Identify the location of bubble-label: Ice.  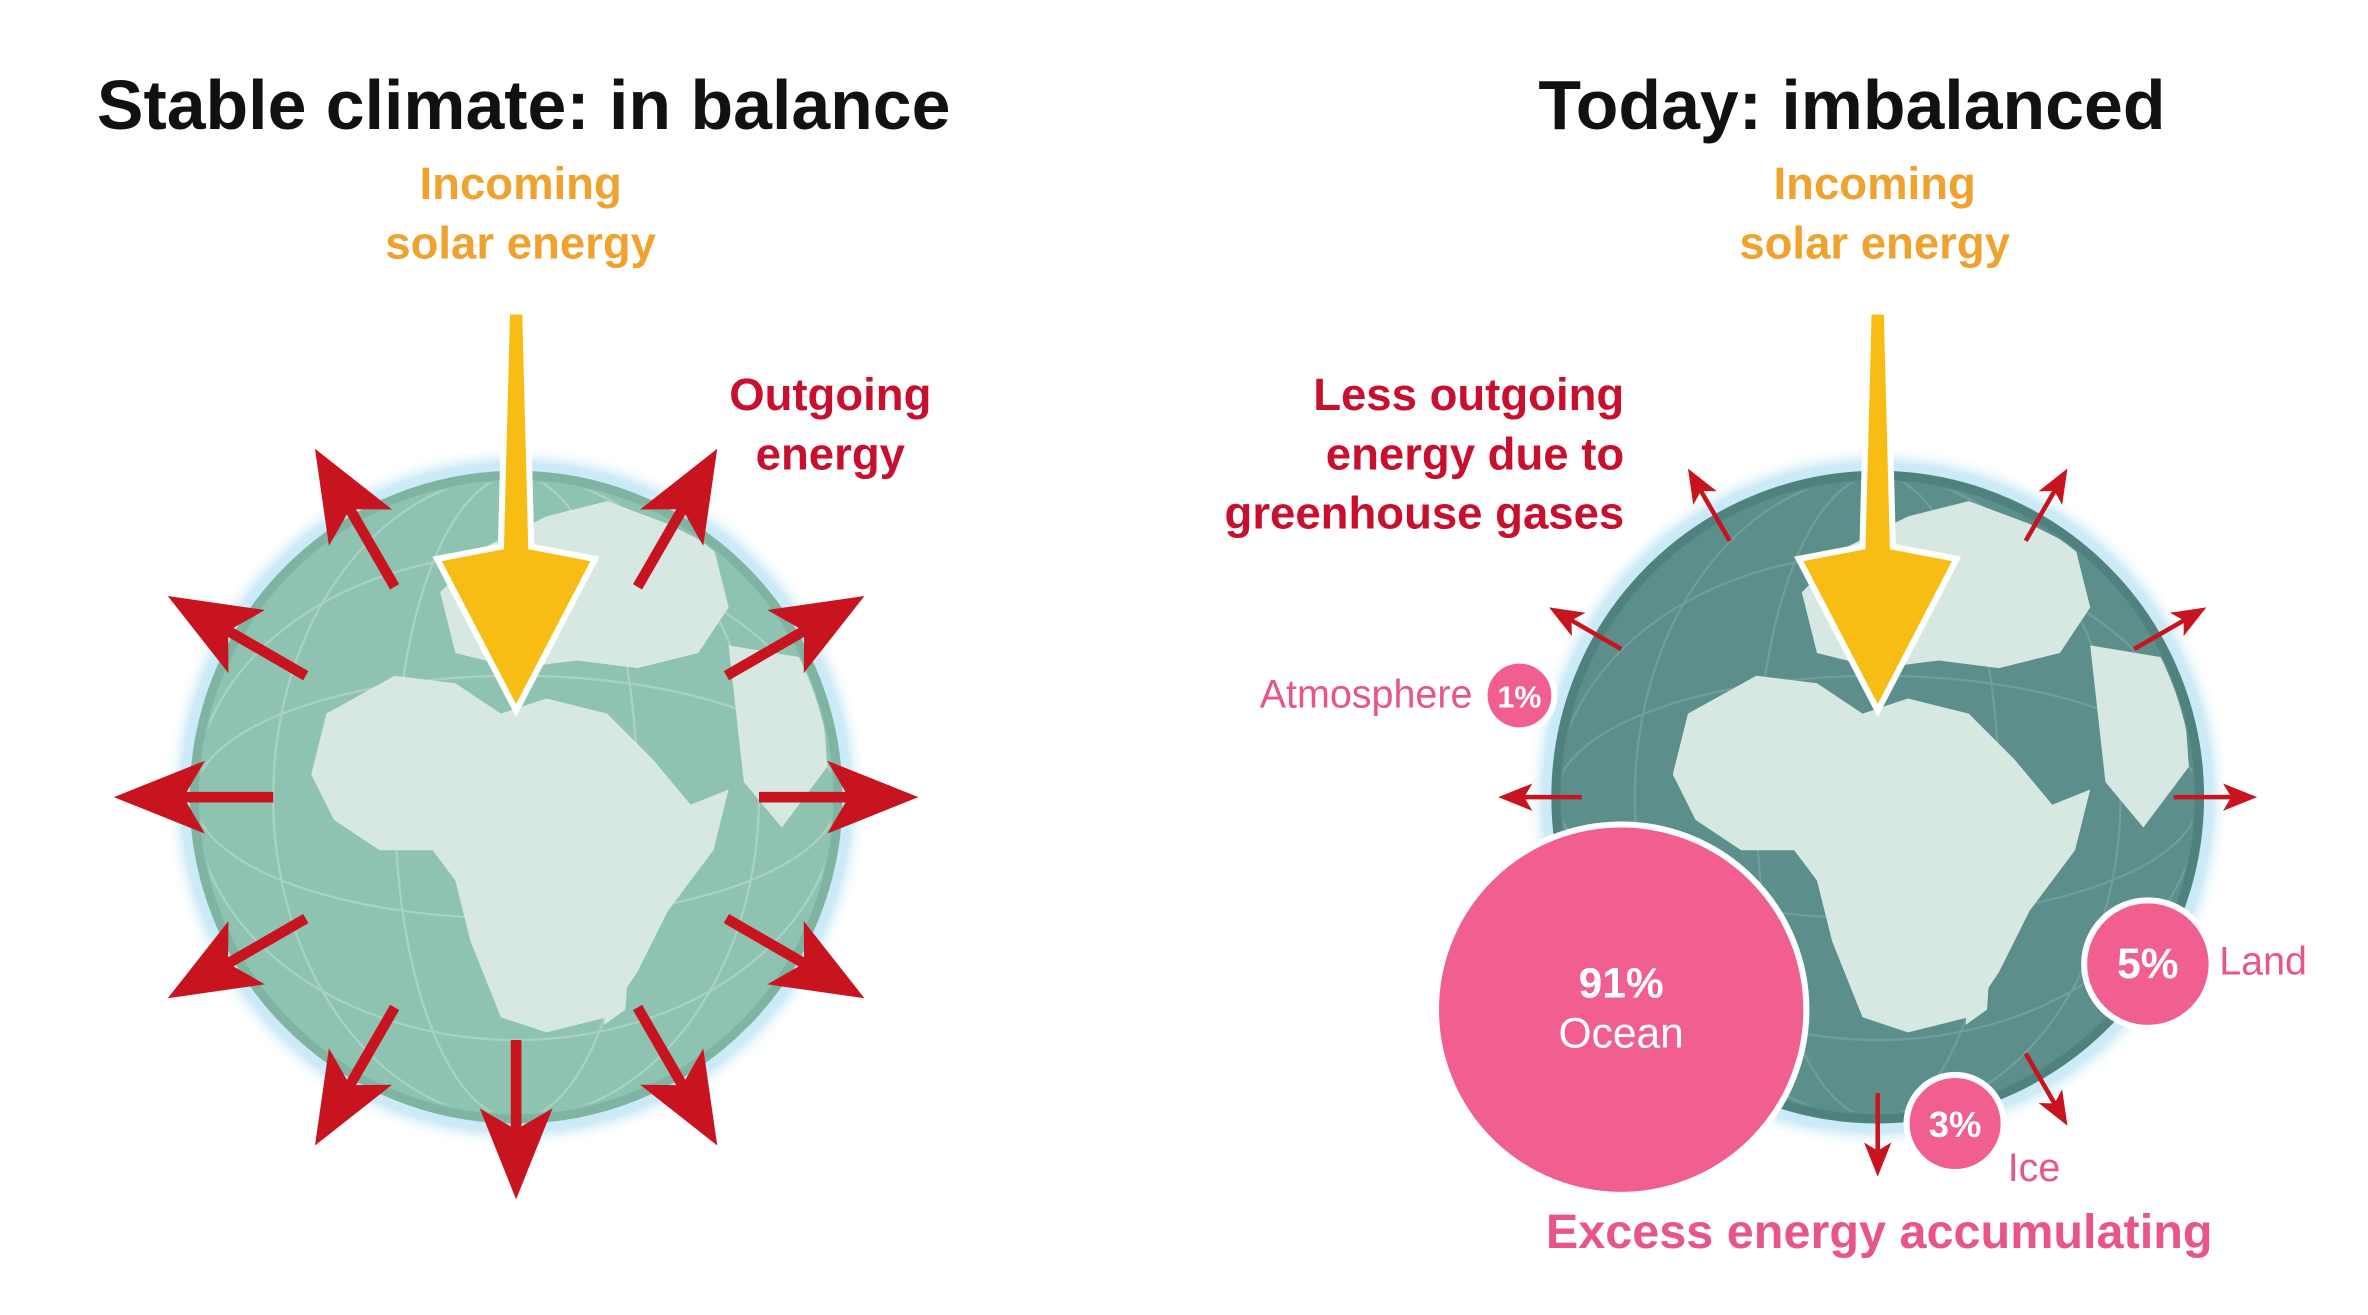
(2034, 1168).